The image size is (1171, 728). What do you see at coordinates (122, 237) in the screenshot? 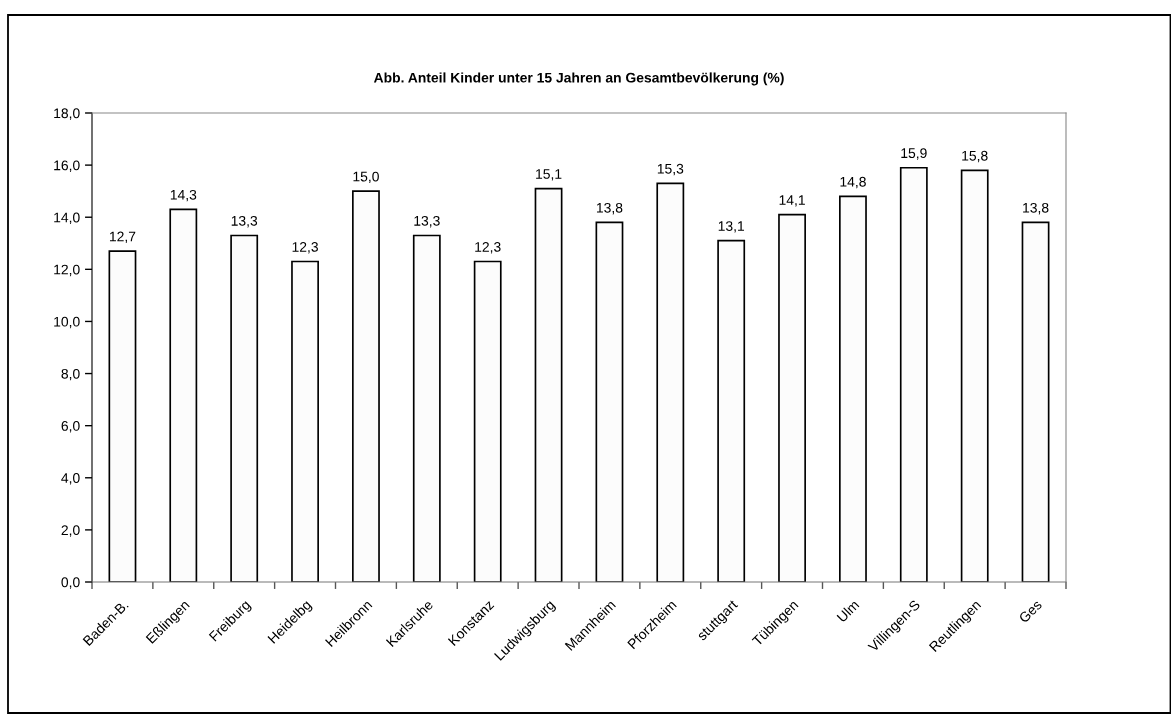
I see `data-label: 12,7` at bounding box center [122, 237].